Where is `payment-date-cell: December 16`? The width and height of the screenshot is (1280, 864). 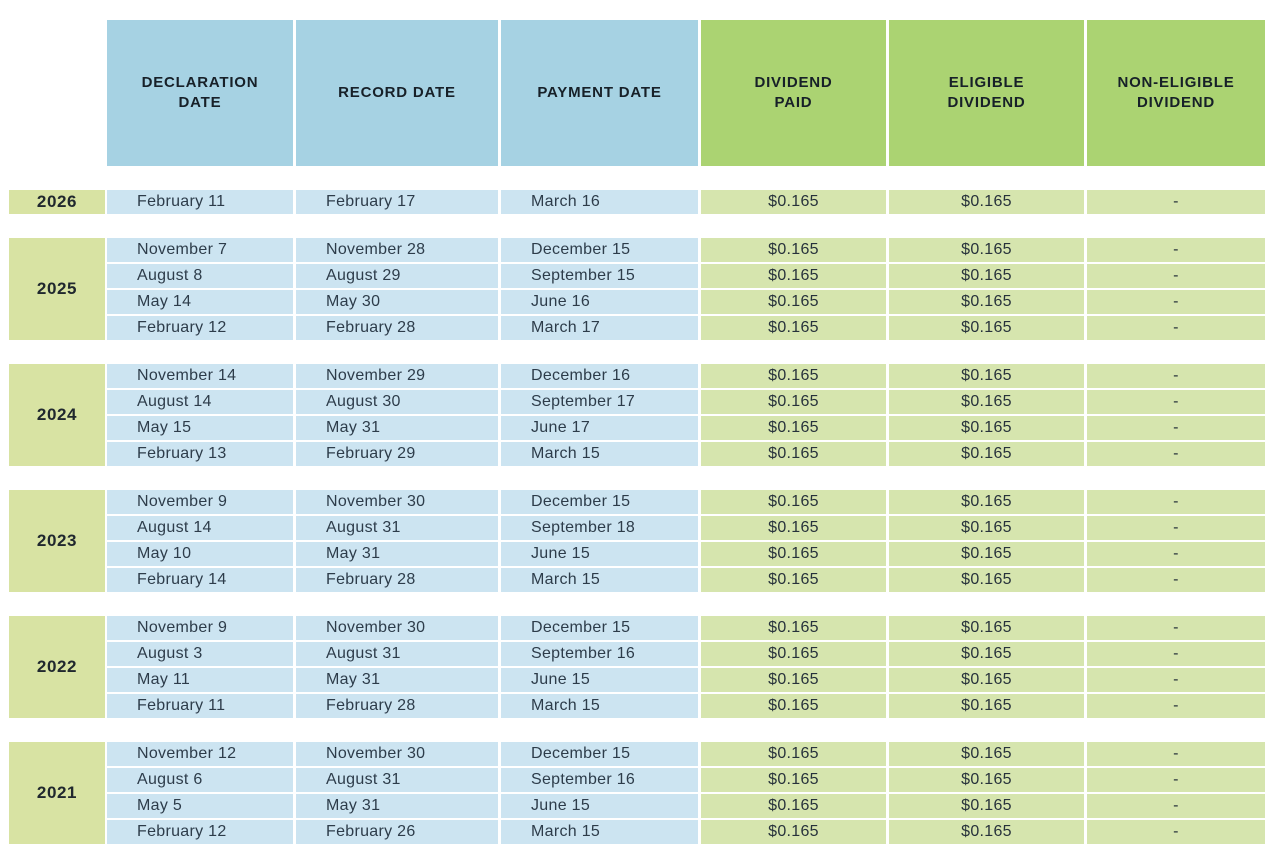 payment-date-cell: December 16 is located at coordinates (599, 376).